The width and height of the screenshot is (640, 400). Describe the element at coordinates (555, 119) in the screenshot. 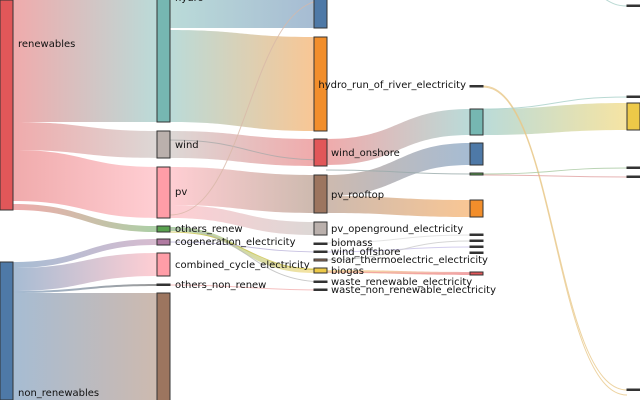

I see `link-c3_teal-c4_yellow` at that location.